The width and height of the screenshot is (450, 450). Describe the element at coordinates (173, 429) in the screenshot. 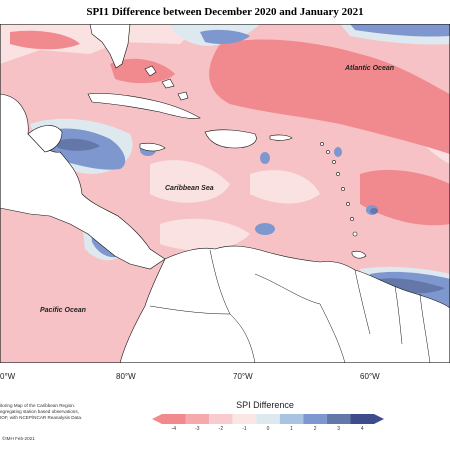

I see `legend-tick-label: -4` at that location.